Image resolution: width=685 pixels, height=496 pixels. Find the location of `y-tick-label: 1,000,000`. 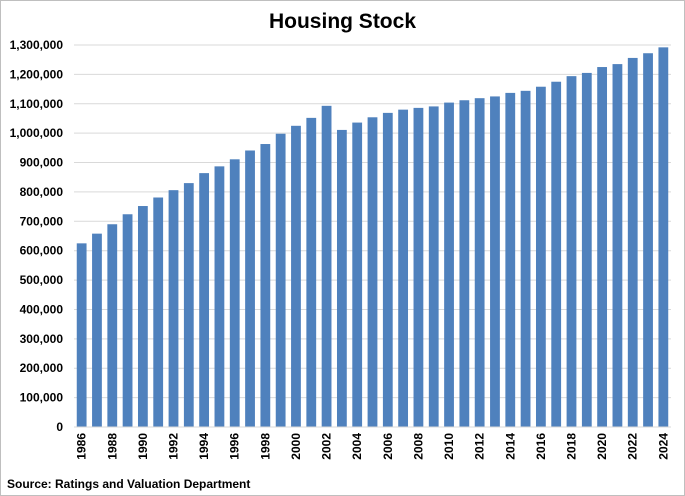

y-tick-label: 1,000,000 is located at coordinates (37, 133).